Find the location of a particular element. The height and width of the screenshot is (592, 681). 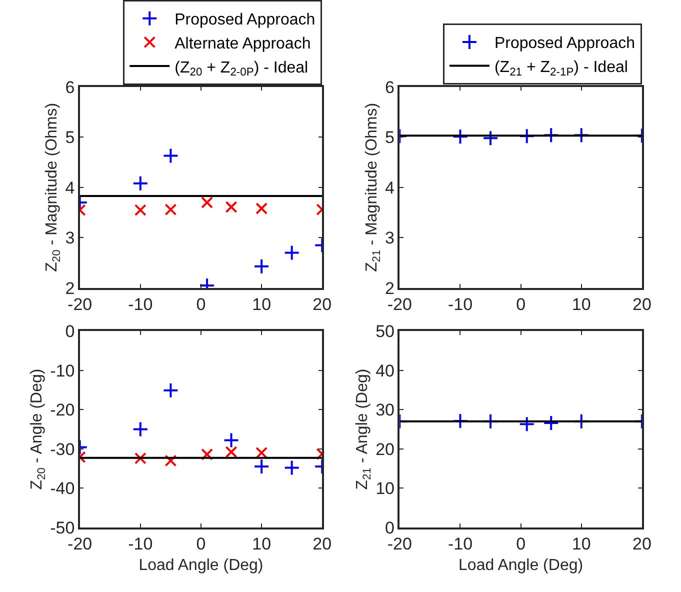

legend-label: Alternate Approach is located at coordinates (242, 43).